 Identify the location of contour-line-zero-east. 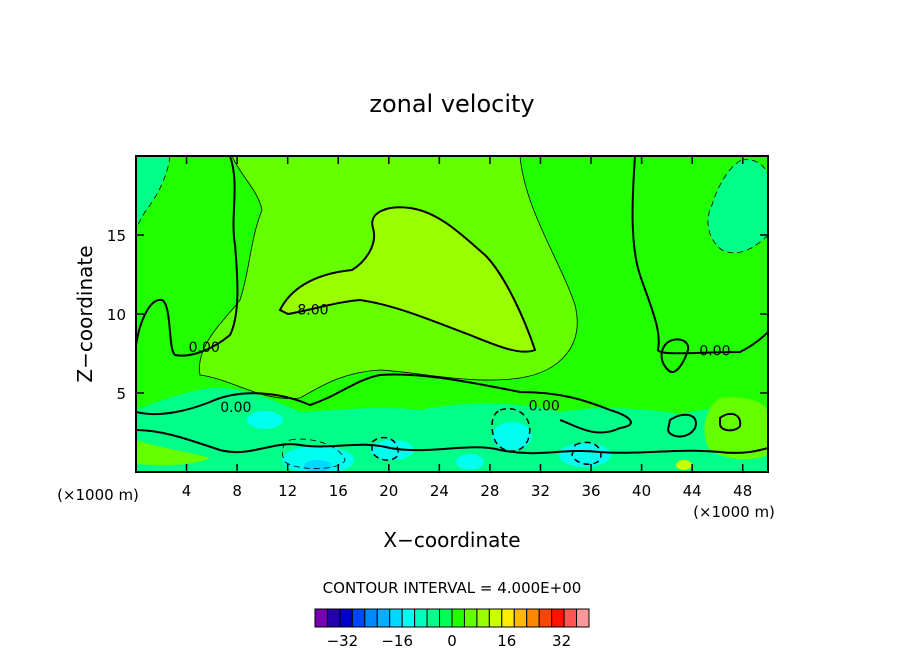
(699, 255).